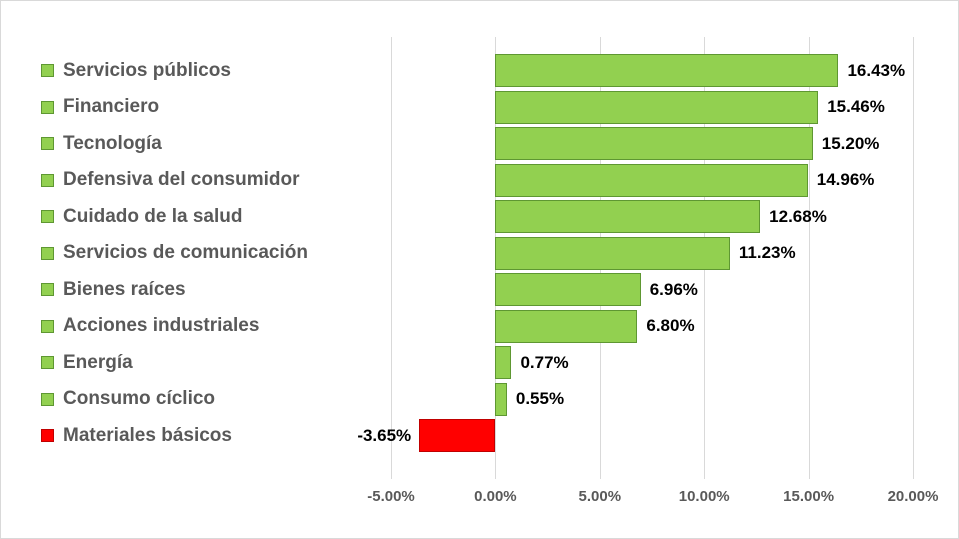 This screenshot has width=959, height=539. Describe the element at coordinates (153, 216) in the screenshot. I see `category-label: Cuidado de la salud` at that location.